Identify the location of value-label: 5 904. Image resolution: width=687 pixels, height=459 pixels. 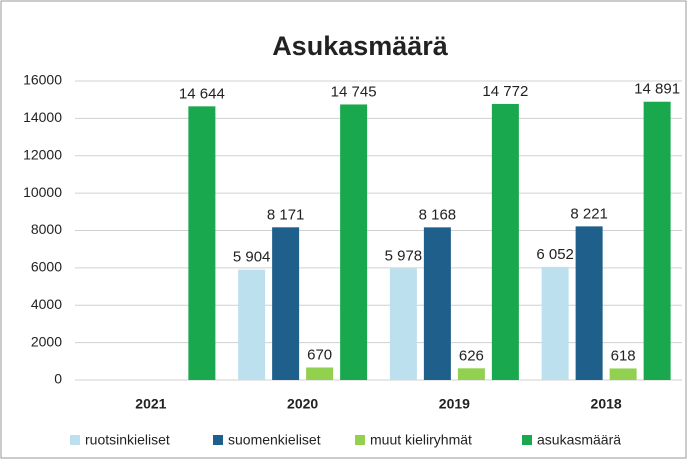
(252, 257).